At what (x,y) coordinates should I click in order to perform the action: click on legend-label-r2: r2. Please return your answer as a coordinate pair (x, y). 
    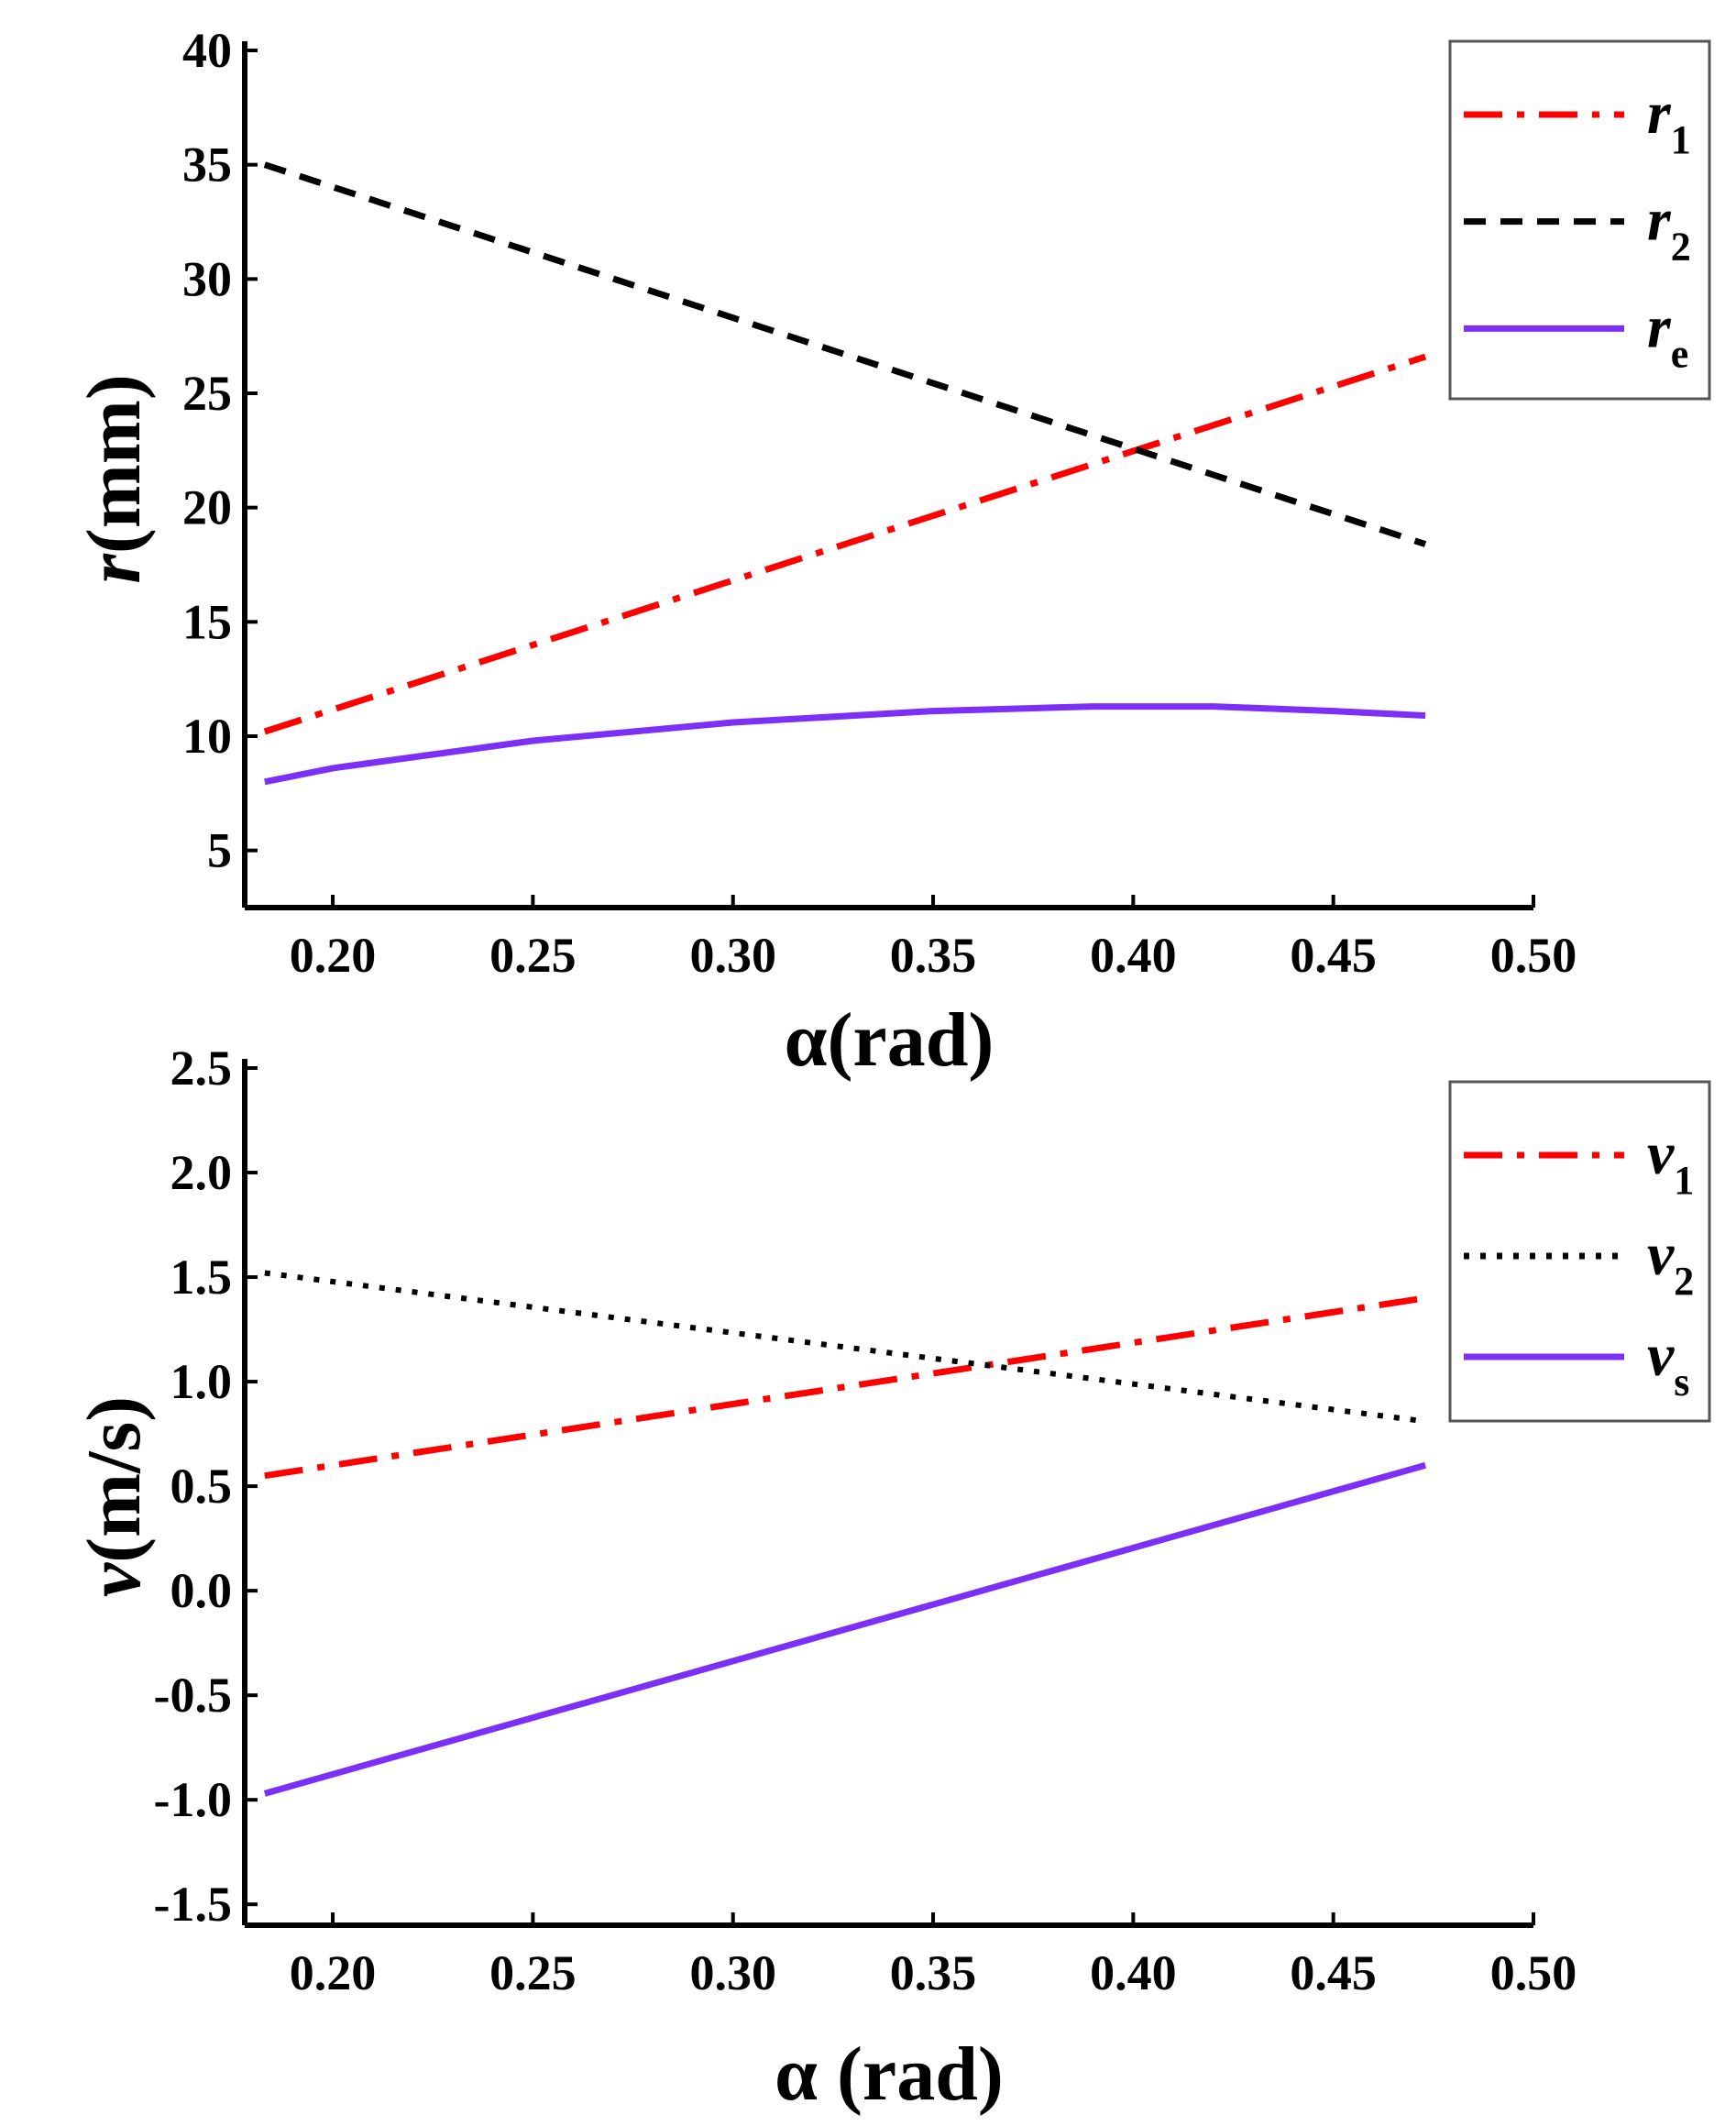
    Looking at the image, I should click on (1669, 229).